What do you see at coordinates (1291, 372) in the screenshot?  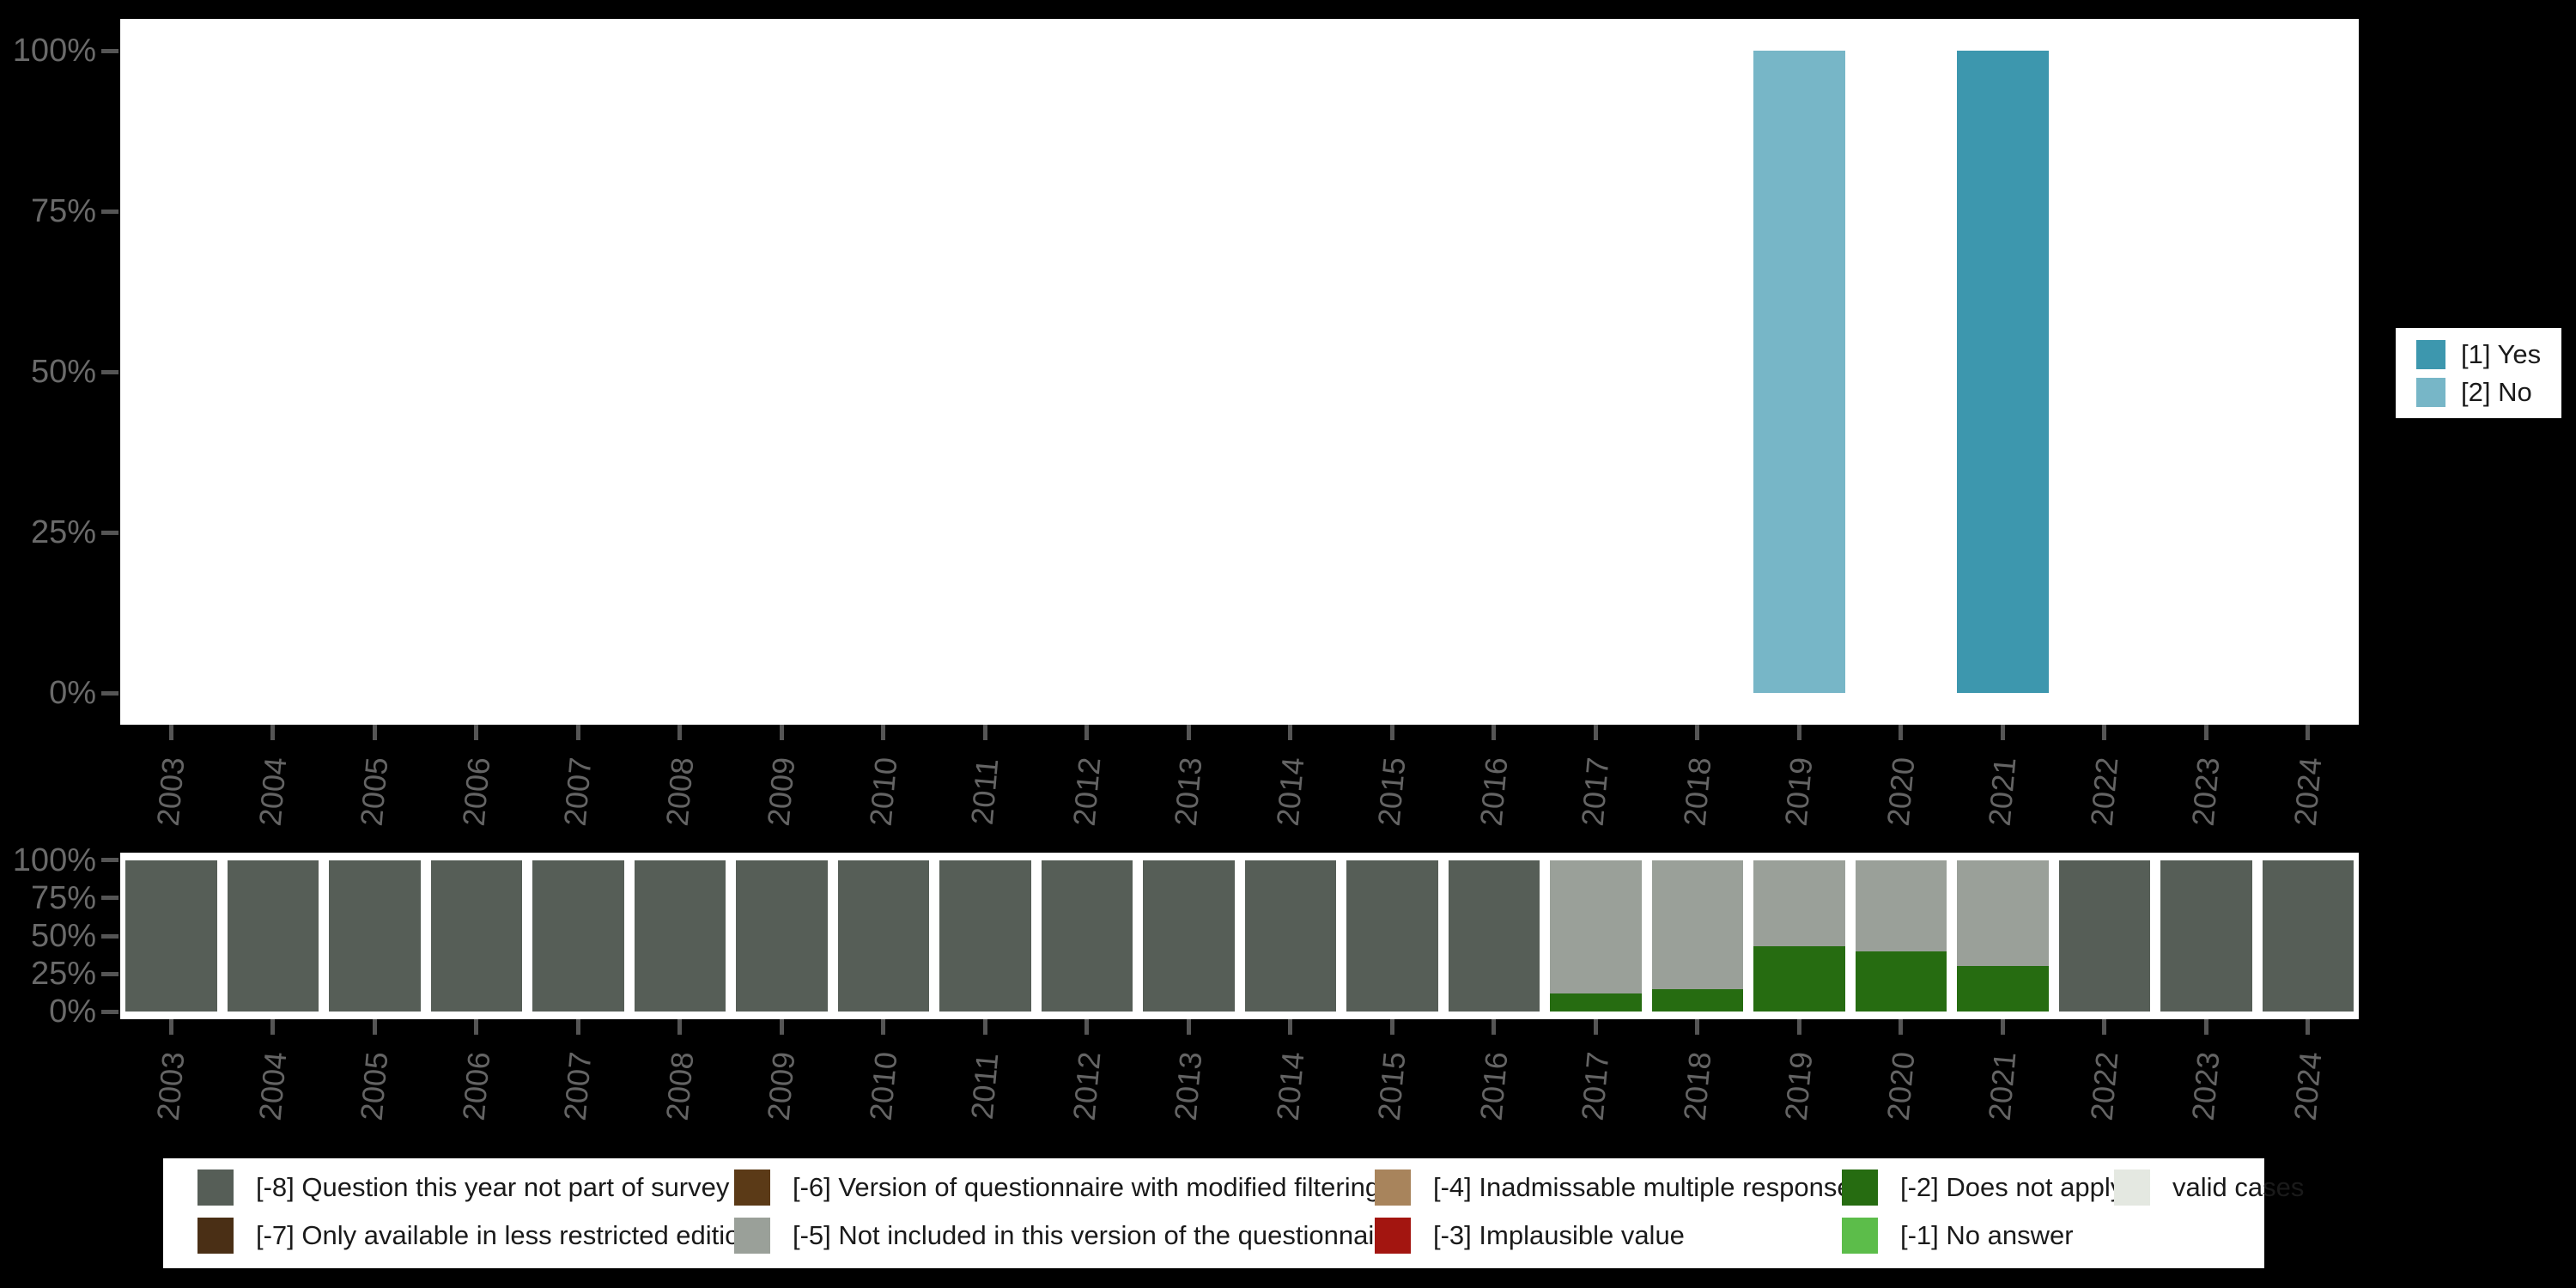 I see `bar-2014` at bounding box center [1291, 372].